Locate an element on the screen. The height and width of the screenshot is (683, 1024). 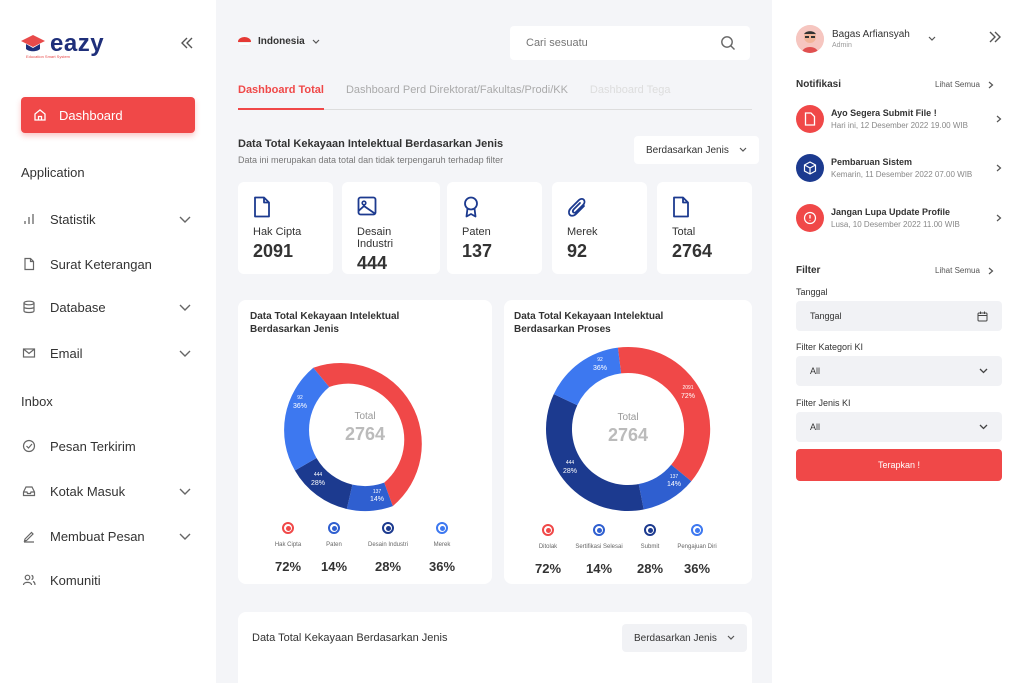
legend-item-sertifikasi-selesai: Sertifikasi Selesai 14% is located at coordinates (599, 550).